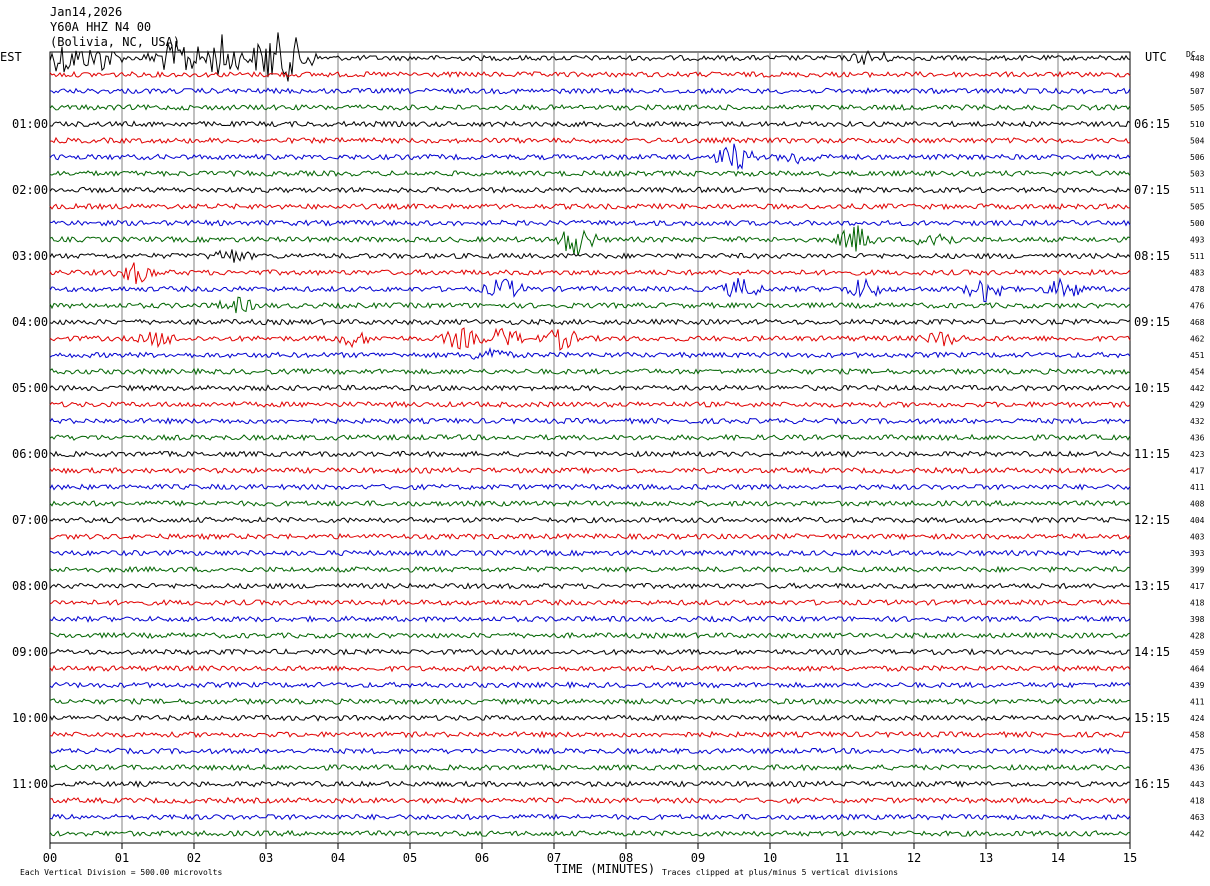 The height and width of the screenshot is (886, 1210). What do you see at coordinates (1197, 537) in the screenshot?
I see `dc-offset-label: 403` at bounding box center [1197, 537].